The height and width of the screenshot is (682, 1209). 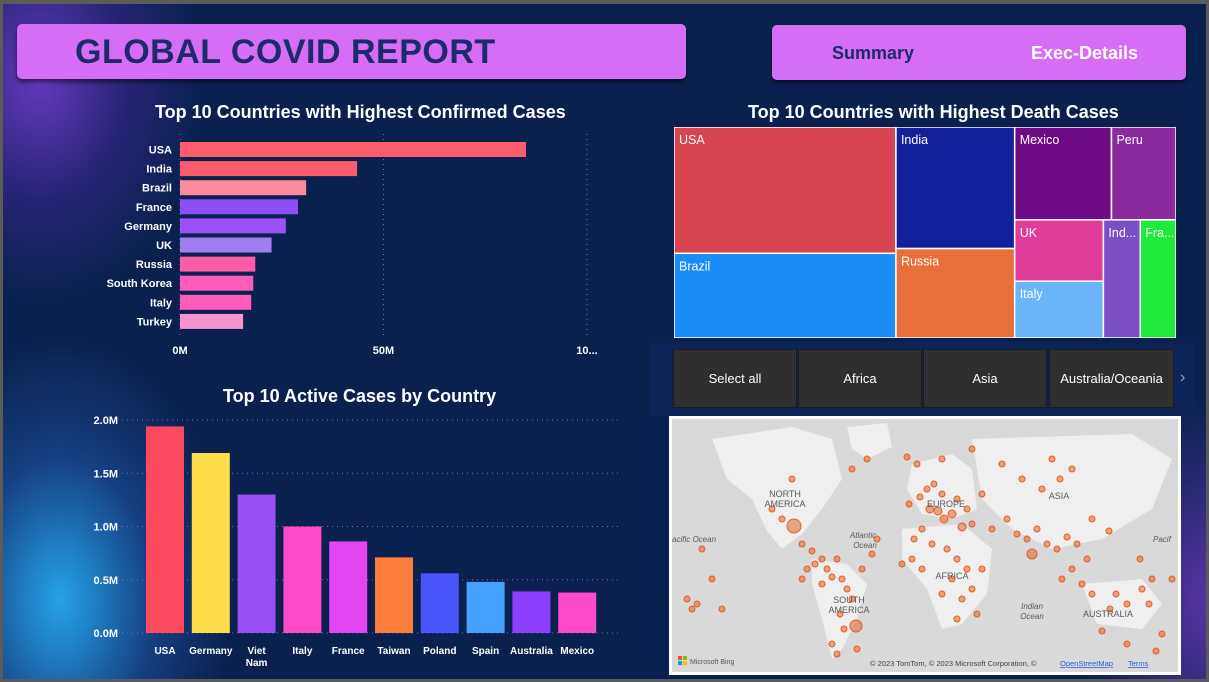 What do you see at coordinates (735, 378) in the screenshot?
I see `slicer-select-all: Select all` at bounding box center [735, 378].